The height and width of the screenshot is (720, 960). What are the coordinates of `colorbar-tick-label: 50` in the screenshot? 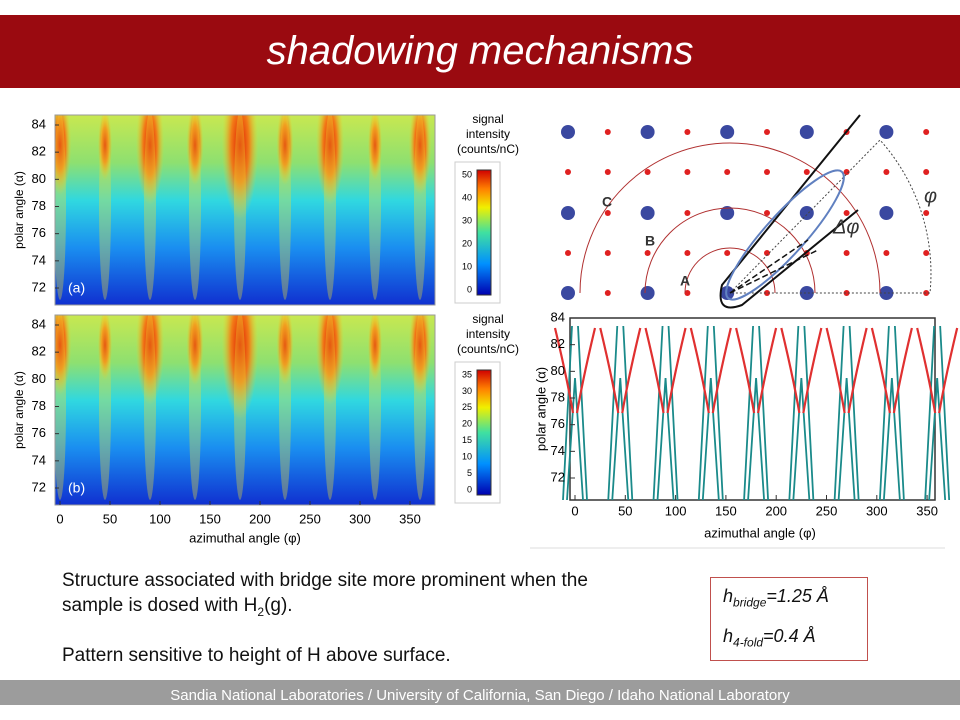 It's located at (467, 174).